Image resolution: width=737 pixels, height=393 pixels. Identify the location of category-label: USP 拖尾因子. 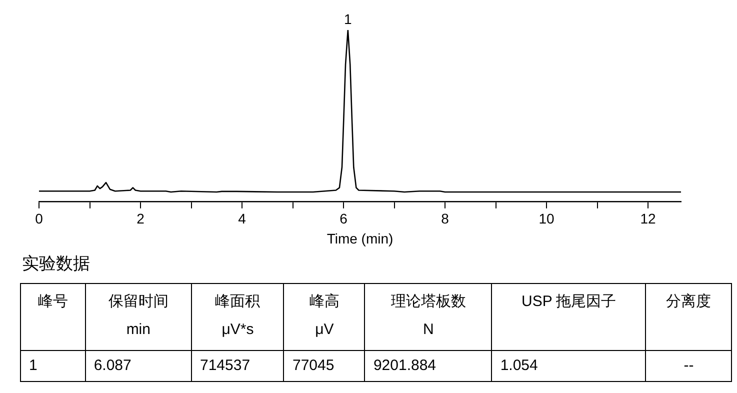
(569, 317).